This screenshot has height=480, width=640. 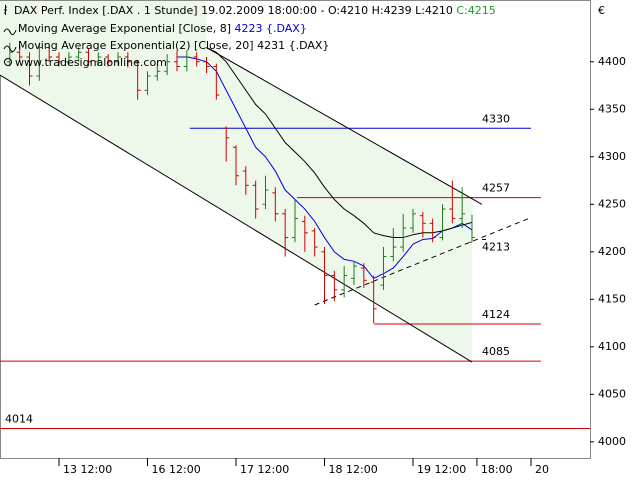 What do you see at coordinates (612, 108) in the screenshot?
I see `y-tick-label: 4350` at bounding box center [612, 108].